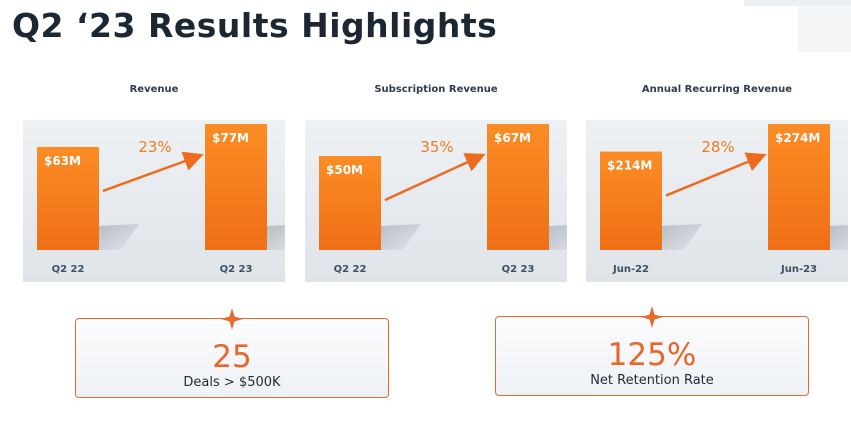 Image resolution: width=851 pixels, height=436 pixels. Describe the element at coordinates (797, 3) in the screenshot. I see `corner-decoration` at that location.